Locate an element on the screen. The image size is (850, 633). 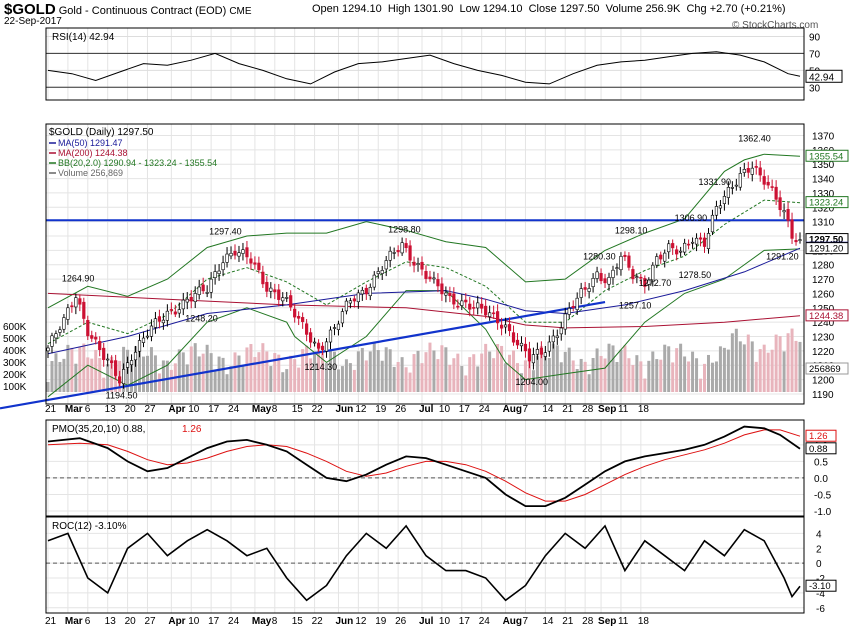
x-tick-label: Apr is located at coordinates (176, 621).